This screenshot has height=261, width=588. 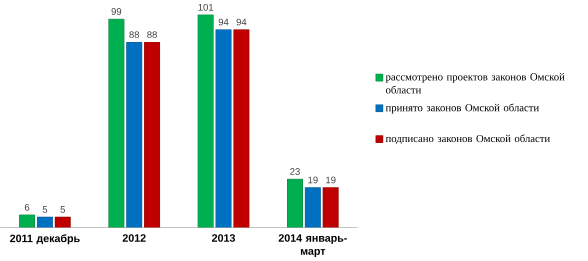 What do you see at coordinates (475, 83) in the screenshot?
I see `legend-label: рассмотрено проектов законов Омской области` at bounding box center [475, 83].